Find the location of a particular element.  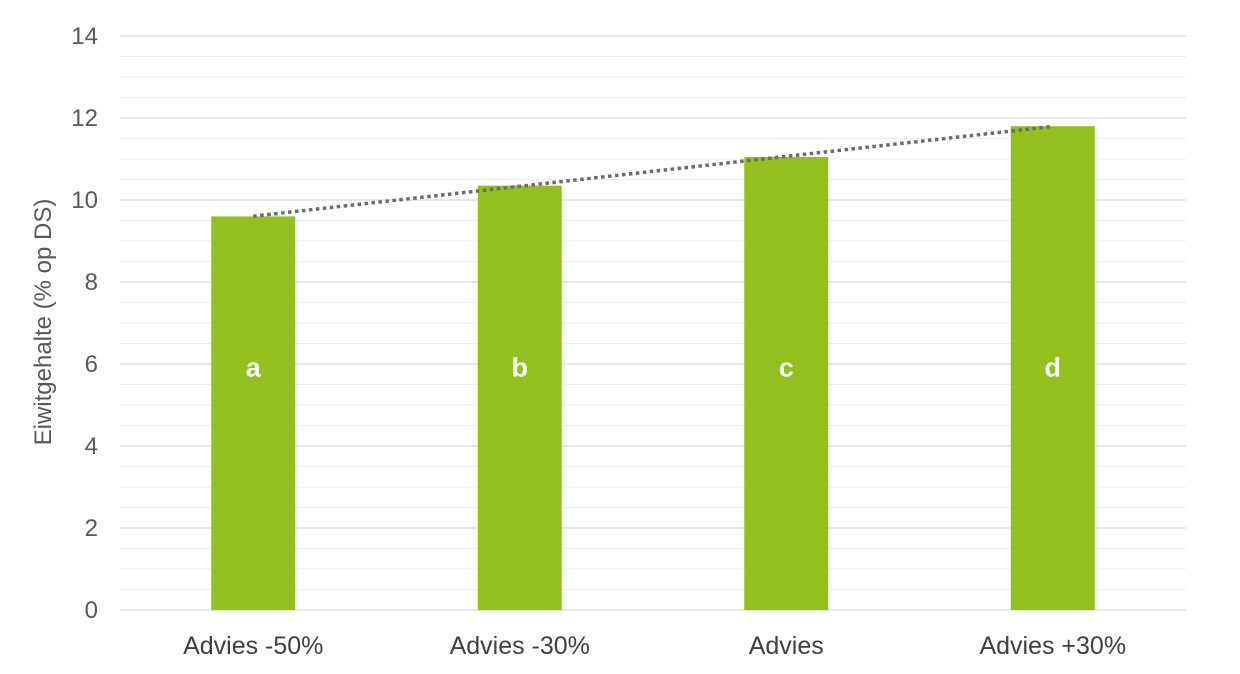

y-tick-label: 10 is located at coordinates (84, 200).